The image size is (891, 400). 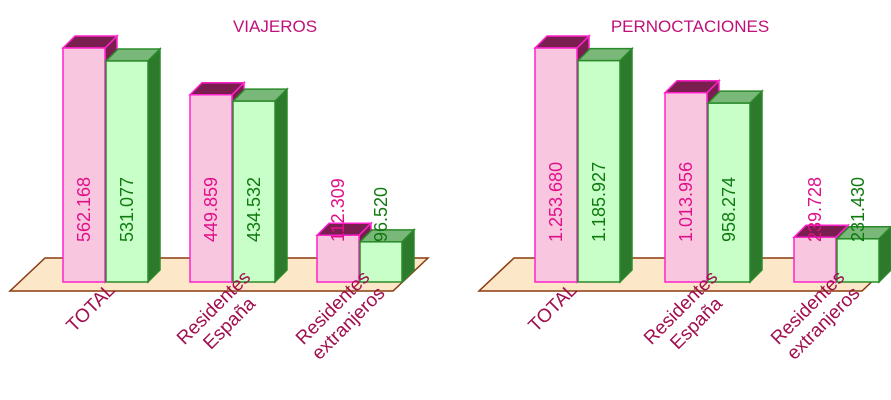 What do you see at coordinates (556, 202) in the screenshot?
I see `value-label: 1.253.680` at bounding box center [556, 202].